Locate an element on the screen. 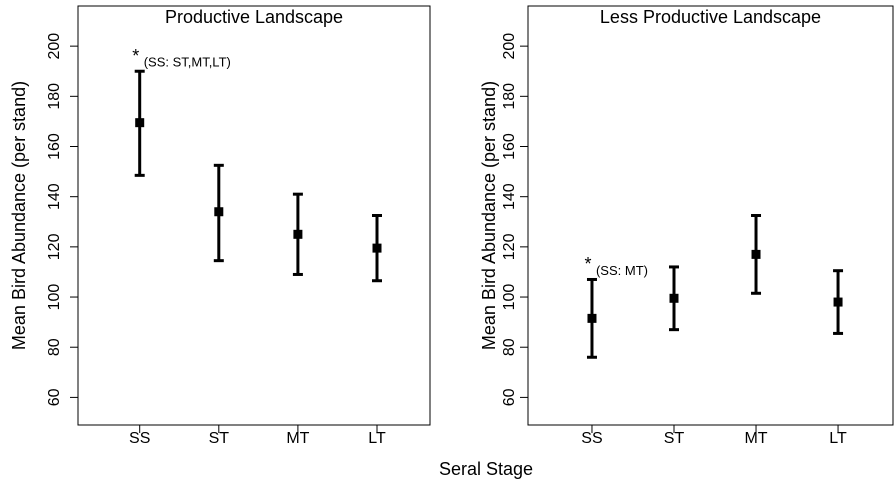  chart-title: Less Productive Landscape is located at coordinates (710, 17).